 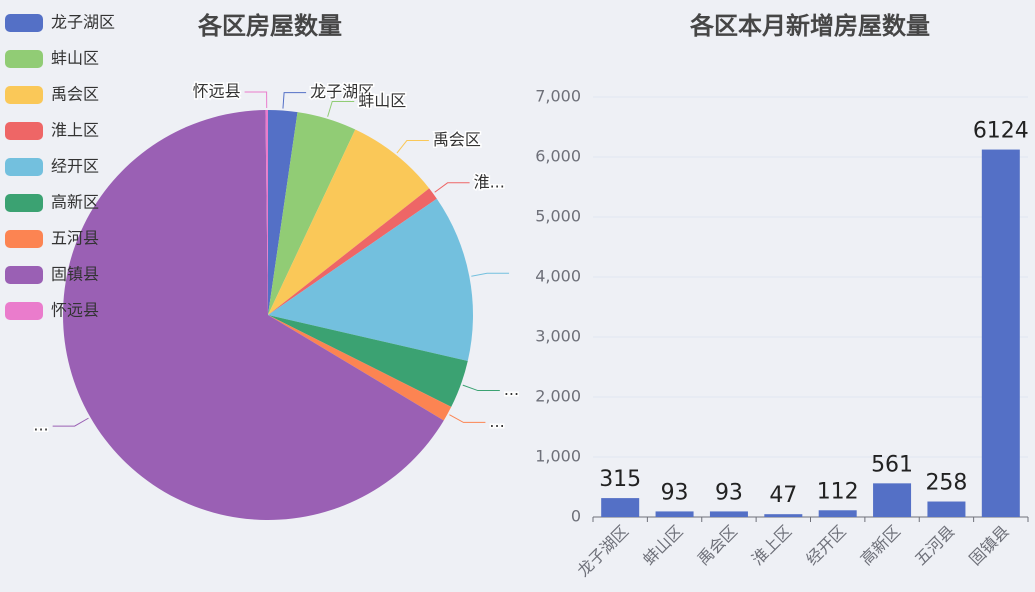 What do you see at coordinates (576, 516) in the screenshot?
I see `y-tick-label: 0` at bounding box center [576, 516].